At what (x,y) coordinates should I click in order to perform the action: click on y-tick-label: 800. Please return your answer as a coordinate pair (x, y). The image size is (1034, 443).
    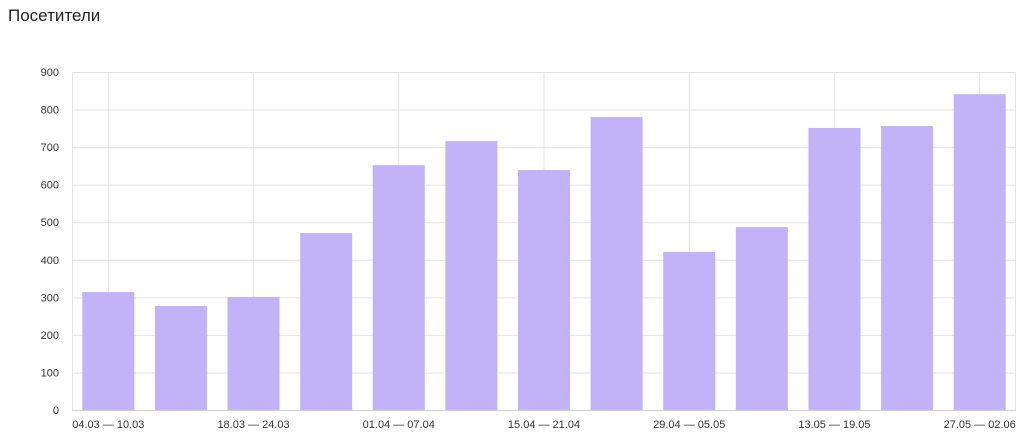
    Looking at the image, I should click on (50, 111).